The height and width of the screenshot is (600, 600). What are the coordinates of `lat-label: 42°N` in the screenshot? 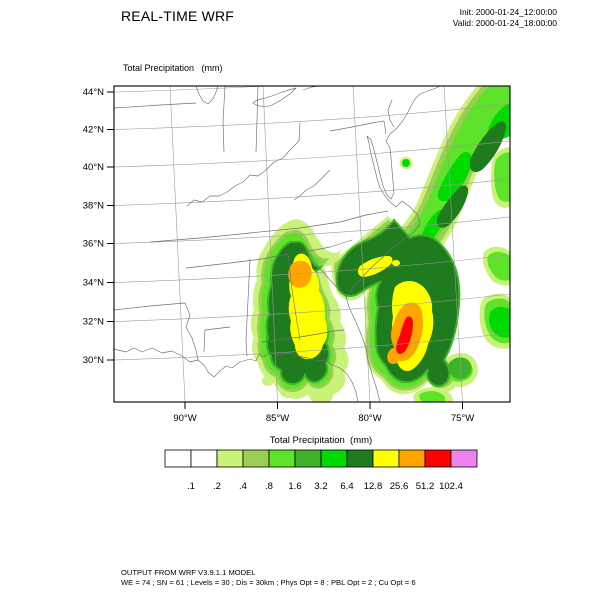 It's located at (93, 130).